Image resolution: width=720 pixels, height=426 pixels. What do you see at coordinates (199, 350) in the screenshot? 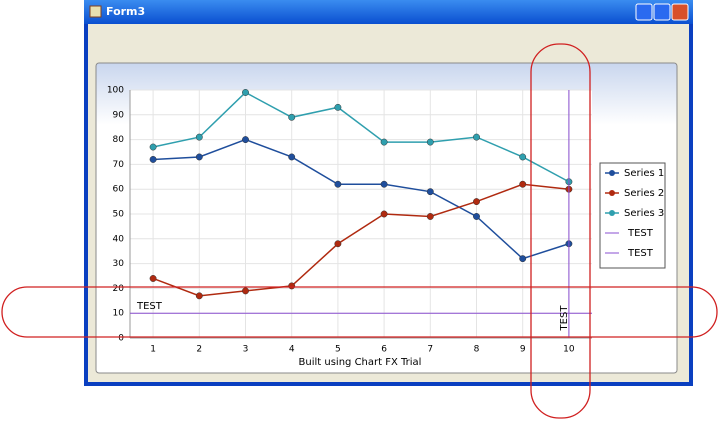
I see `x-tick-label: 2` at bounding box center [199, 350].